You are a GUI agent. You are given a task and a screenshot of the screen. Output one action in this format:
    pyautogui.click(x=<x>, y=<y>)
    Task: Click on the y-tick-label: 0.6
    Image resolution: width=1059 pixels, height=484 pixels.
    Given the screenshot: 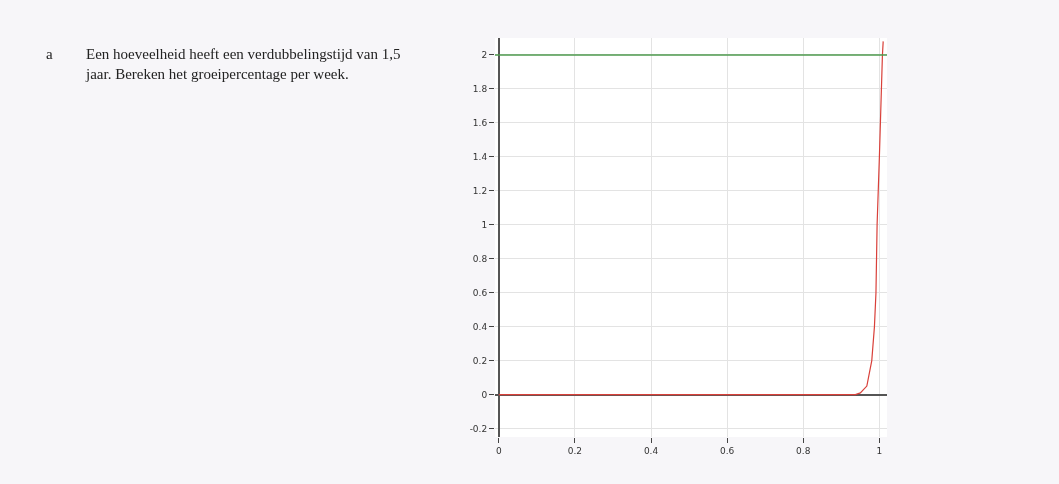 What is the action you would take?
    pyautogui.click(x=480, y=292)
    